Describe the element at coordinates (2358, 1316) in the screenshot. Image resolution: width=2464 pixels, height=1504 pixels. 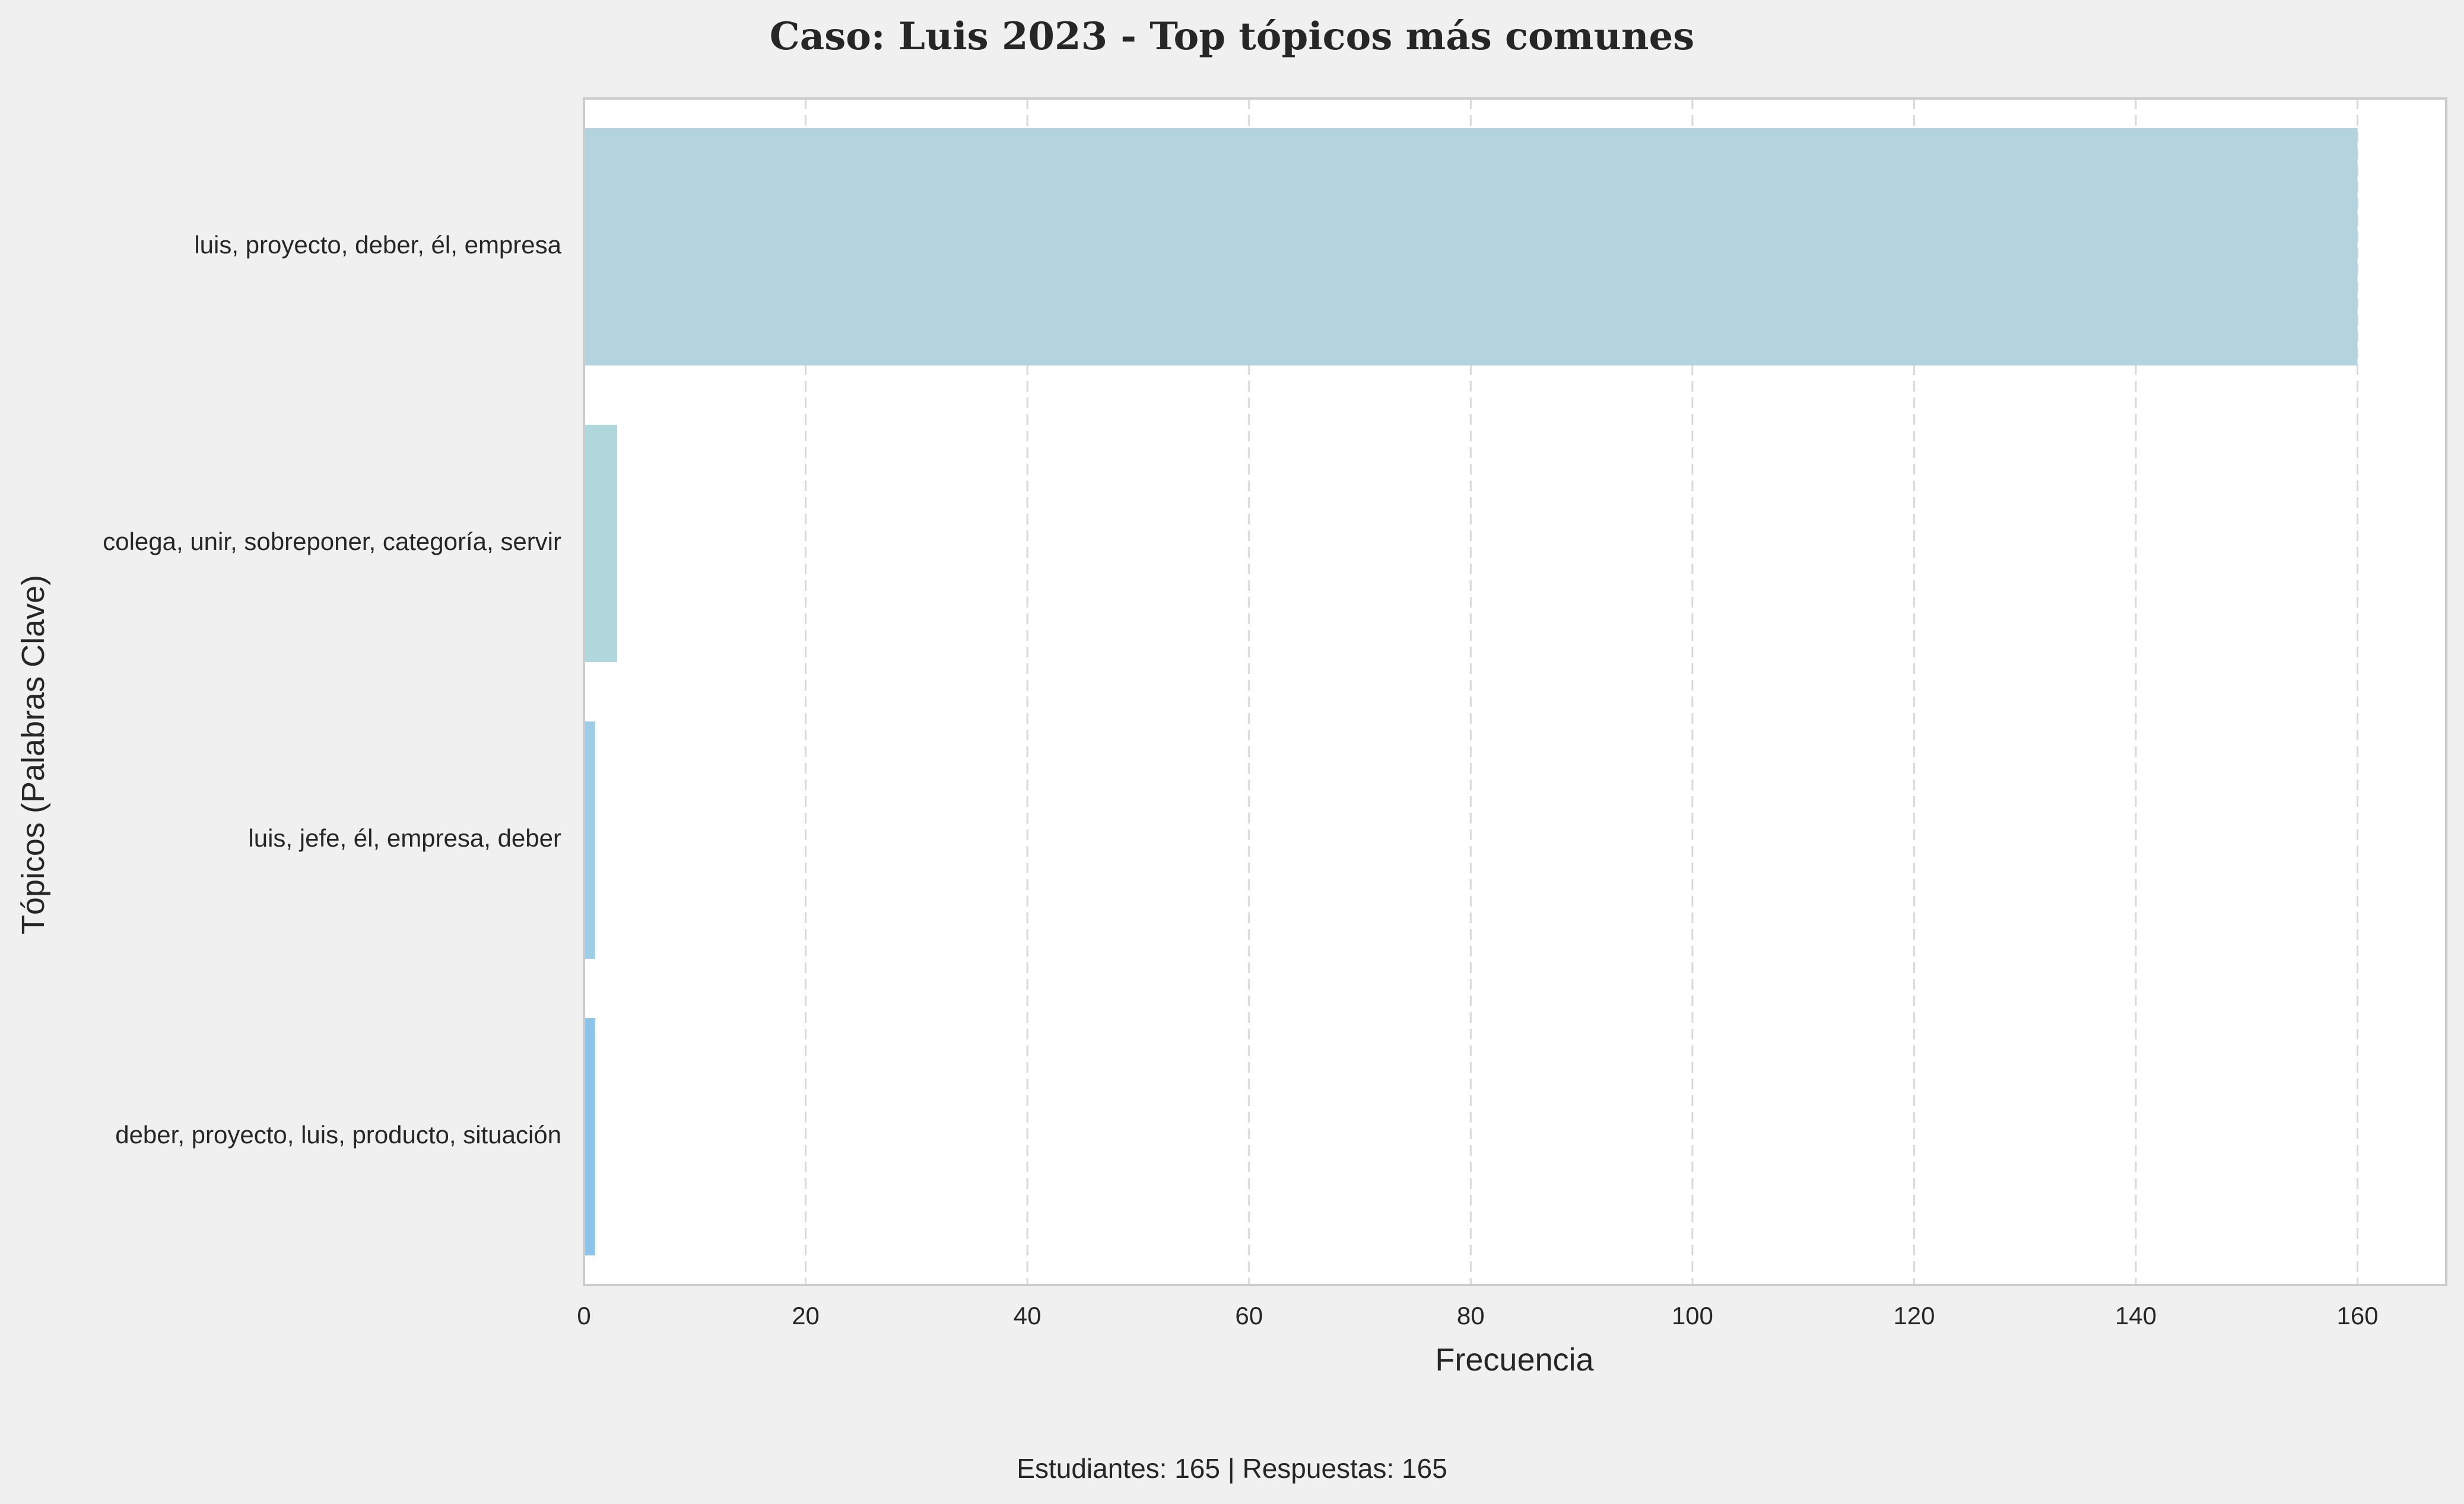
I see `x-tick-label: 160` at that location.